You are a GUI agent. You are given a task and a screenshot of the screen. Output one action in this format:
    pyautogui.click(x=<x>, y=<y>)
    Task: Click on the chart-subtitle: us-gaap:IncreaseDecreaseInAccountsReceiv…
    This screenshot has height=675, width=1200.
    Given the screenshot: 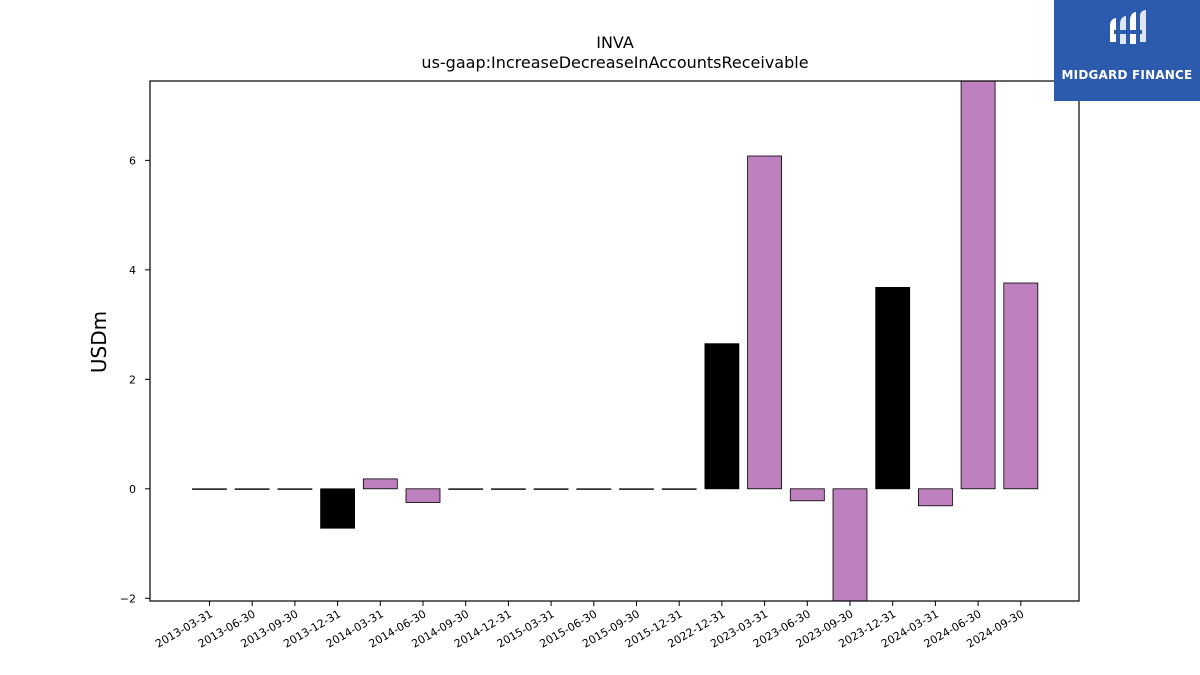 What is the action you would take?
    pyautogui.click(x=614, y=62)
    